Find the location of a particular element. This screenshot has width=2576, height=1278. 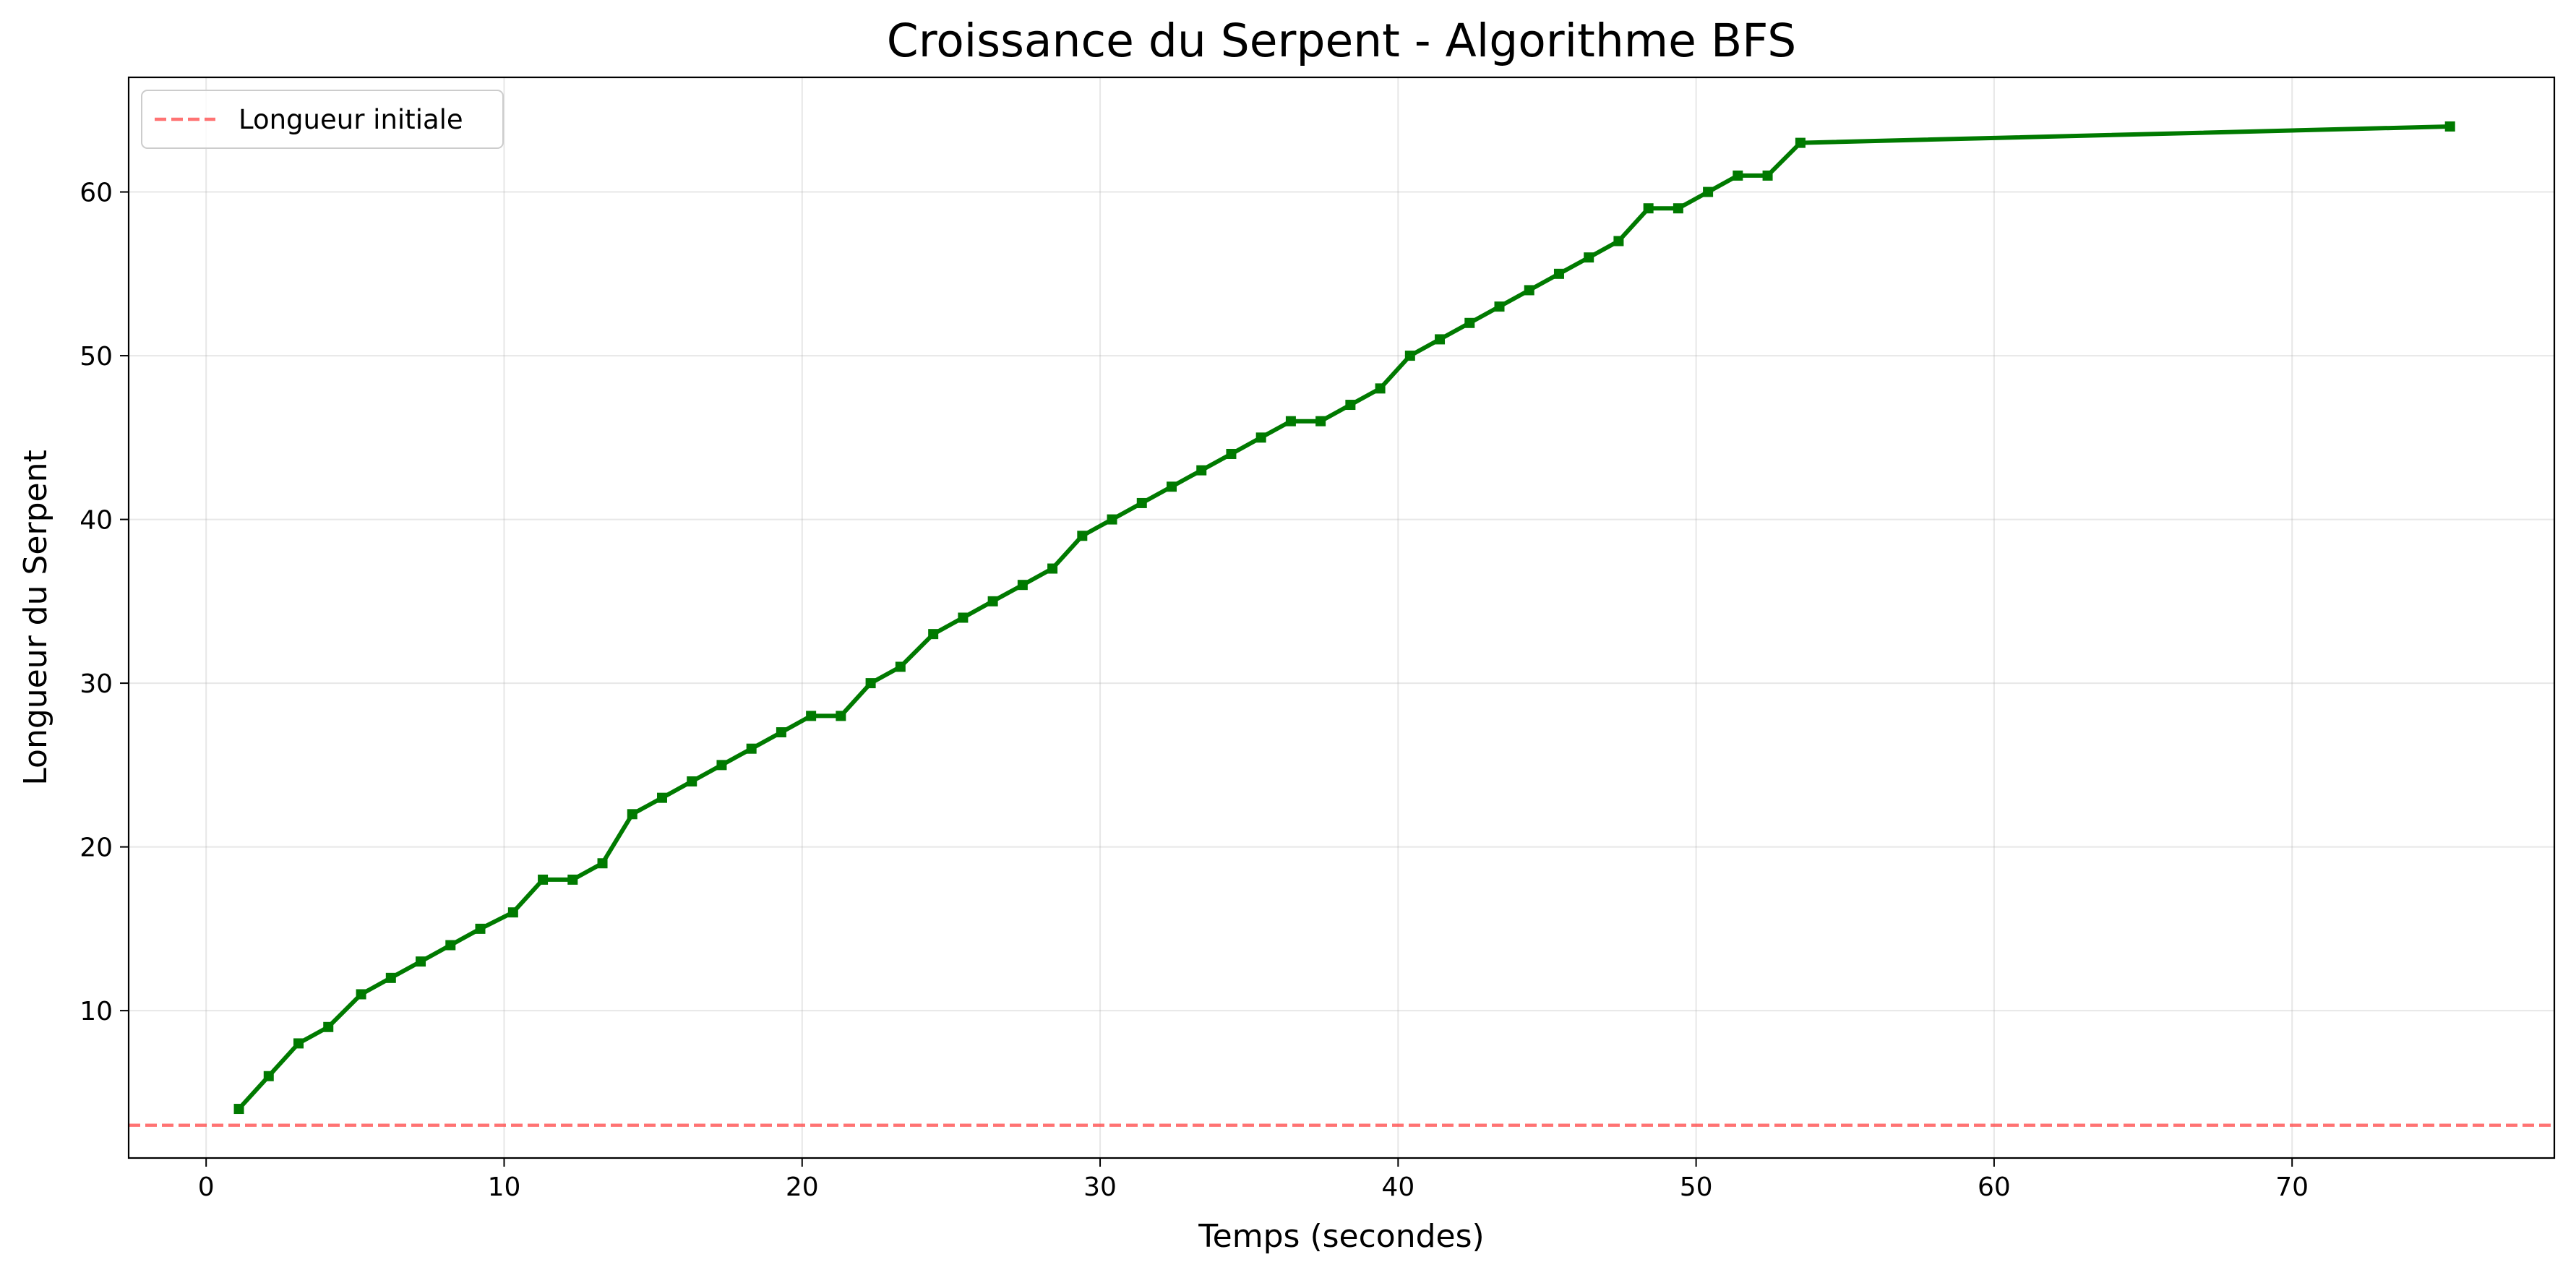

y-tick-label: 40 is located at coordinates (97, 521).